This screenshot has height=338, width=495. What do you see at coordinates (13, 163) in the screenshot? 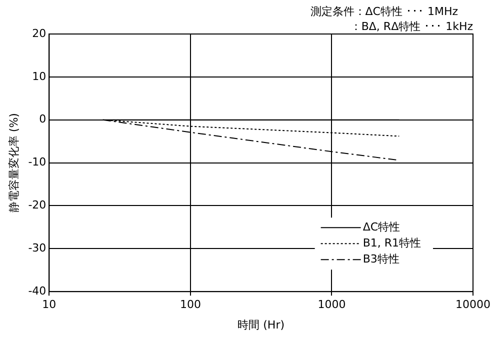
I see `y-axis-title: 静電容量変化率 (%)` at bounding box center [13, 163].